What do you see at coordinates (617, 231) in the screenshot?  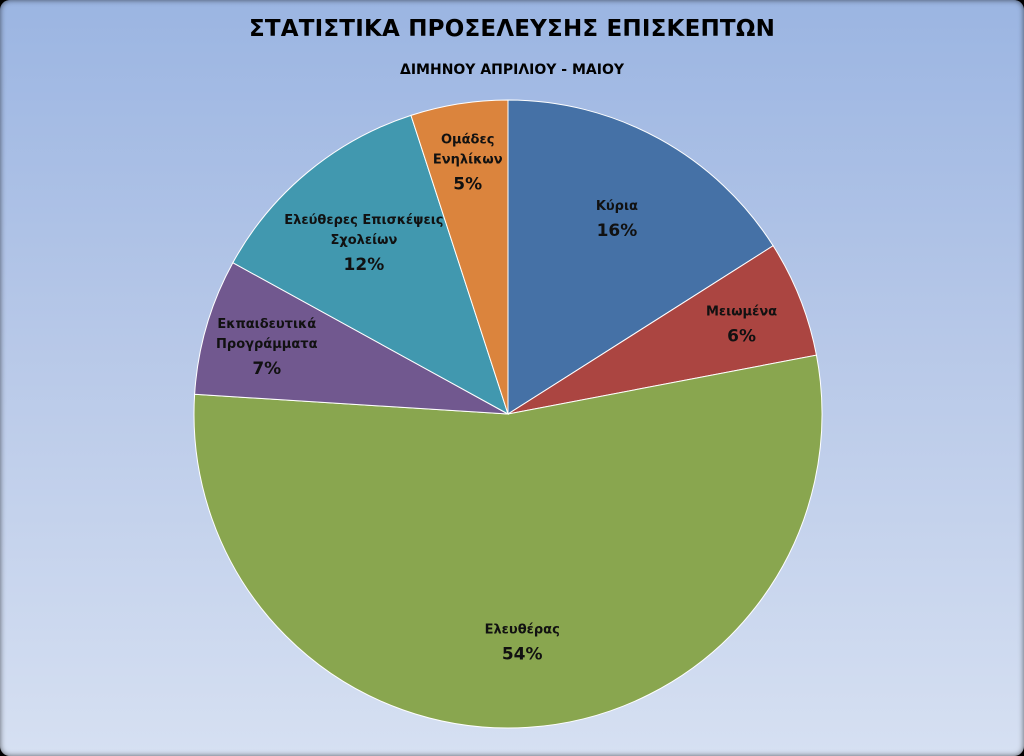 I see `slice-percent: 16%` at bounding box center [617, 231].